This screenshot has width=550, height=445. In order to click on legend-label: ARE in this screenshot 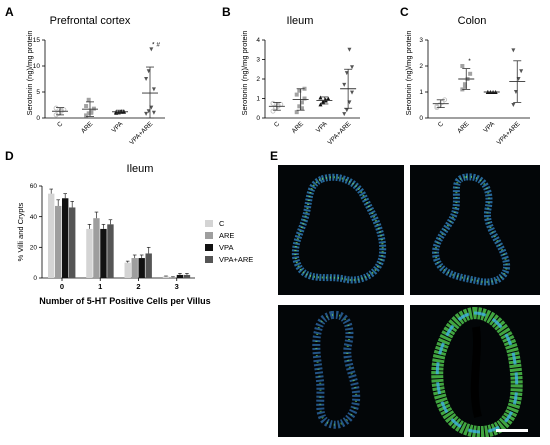, I will do `click(226, 235)`.